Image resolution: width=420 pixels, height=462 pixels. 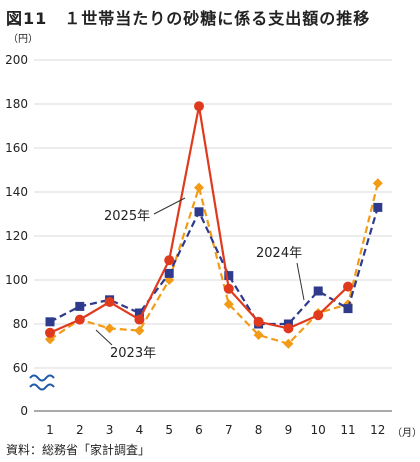 I want to click on y-tick-label: 140, so click(x=16, y=192).